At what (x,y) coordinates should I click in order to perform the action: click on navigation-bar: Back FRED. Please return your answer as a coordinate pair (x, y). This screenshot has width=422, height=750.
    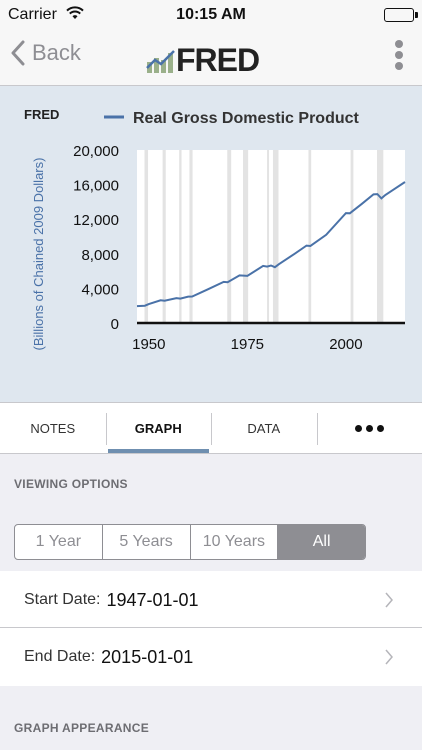
    Looking at the image, I should click on (211, 58).